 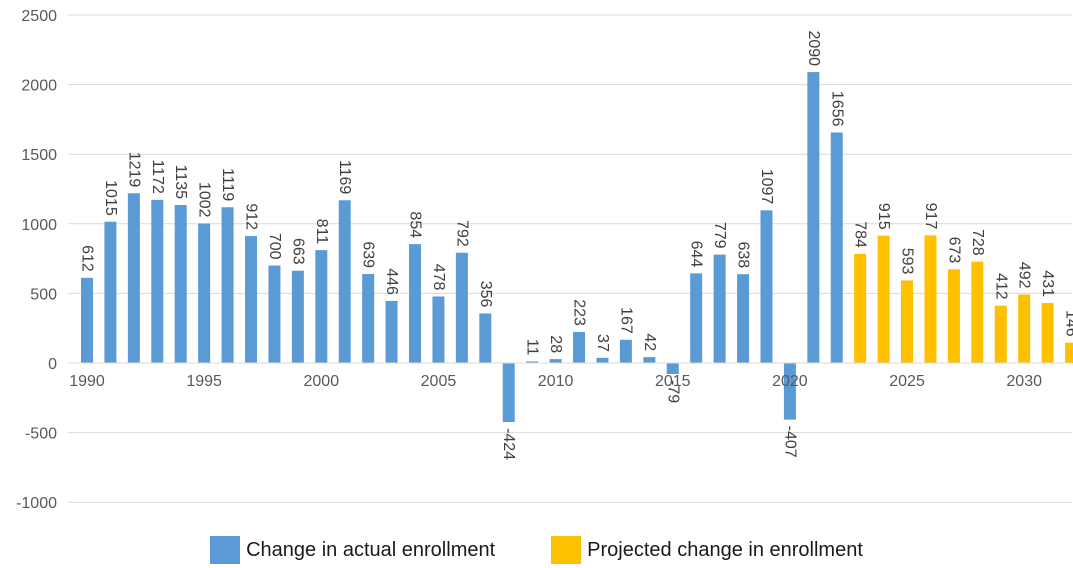 I want to click on data-label: 811, so click(x=321, y=232).